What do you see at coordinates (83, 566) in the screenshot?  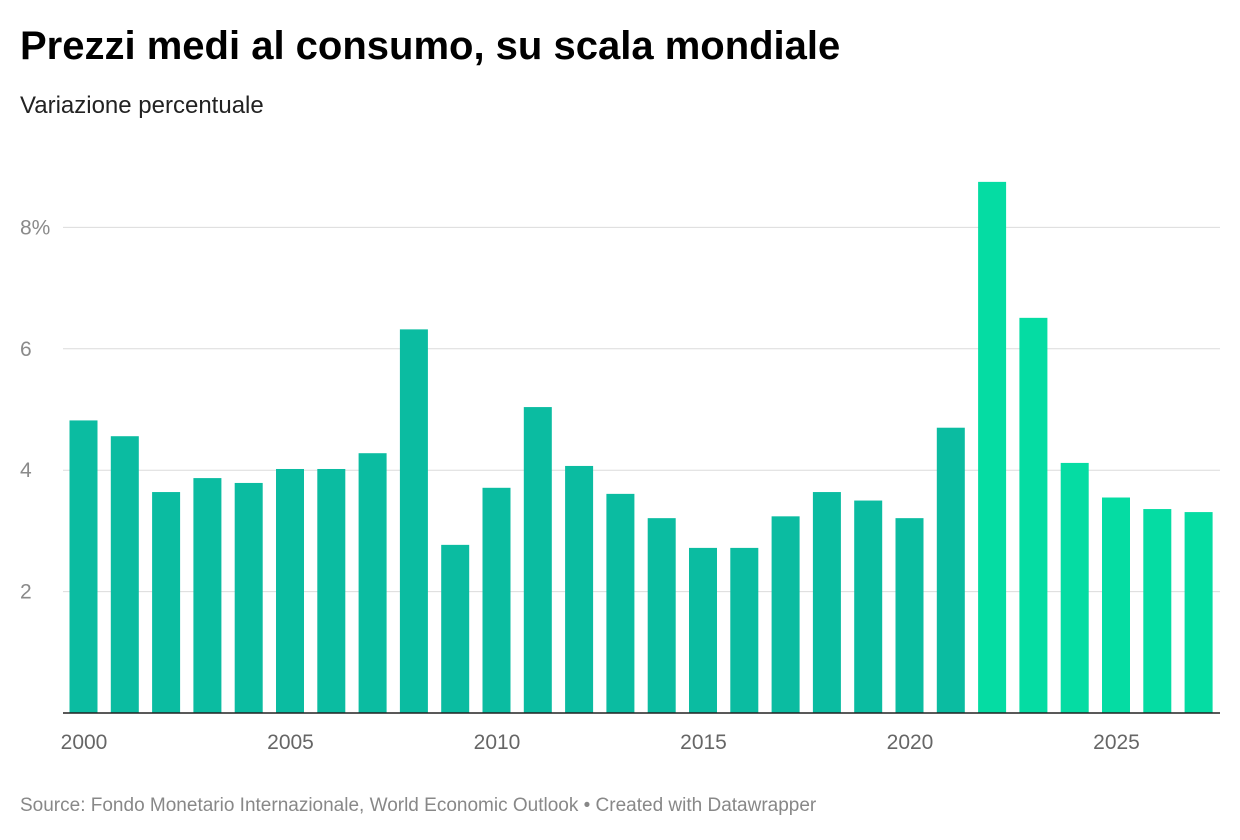 I see `bar-2000` at bounding box center [83, 566].